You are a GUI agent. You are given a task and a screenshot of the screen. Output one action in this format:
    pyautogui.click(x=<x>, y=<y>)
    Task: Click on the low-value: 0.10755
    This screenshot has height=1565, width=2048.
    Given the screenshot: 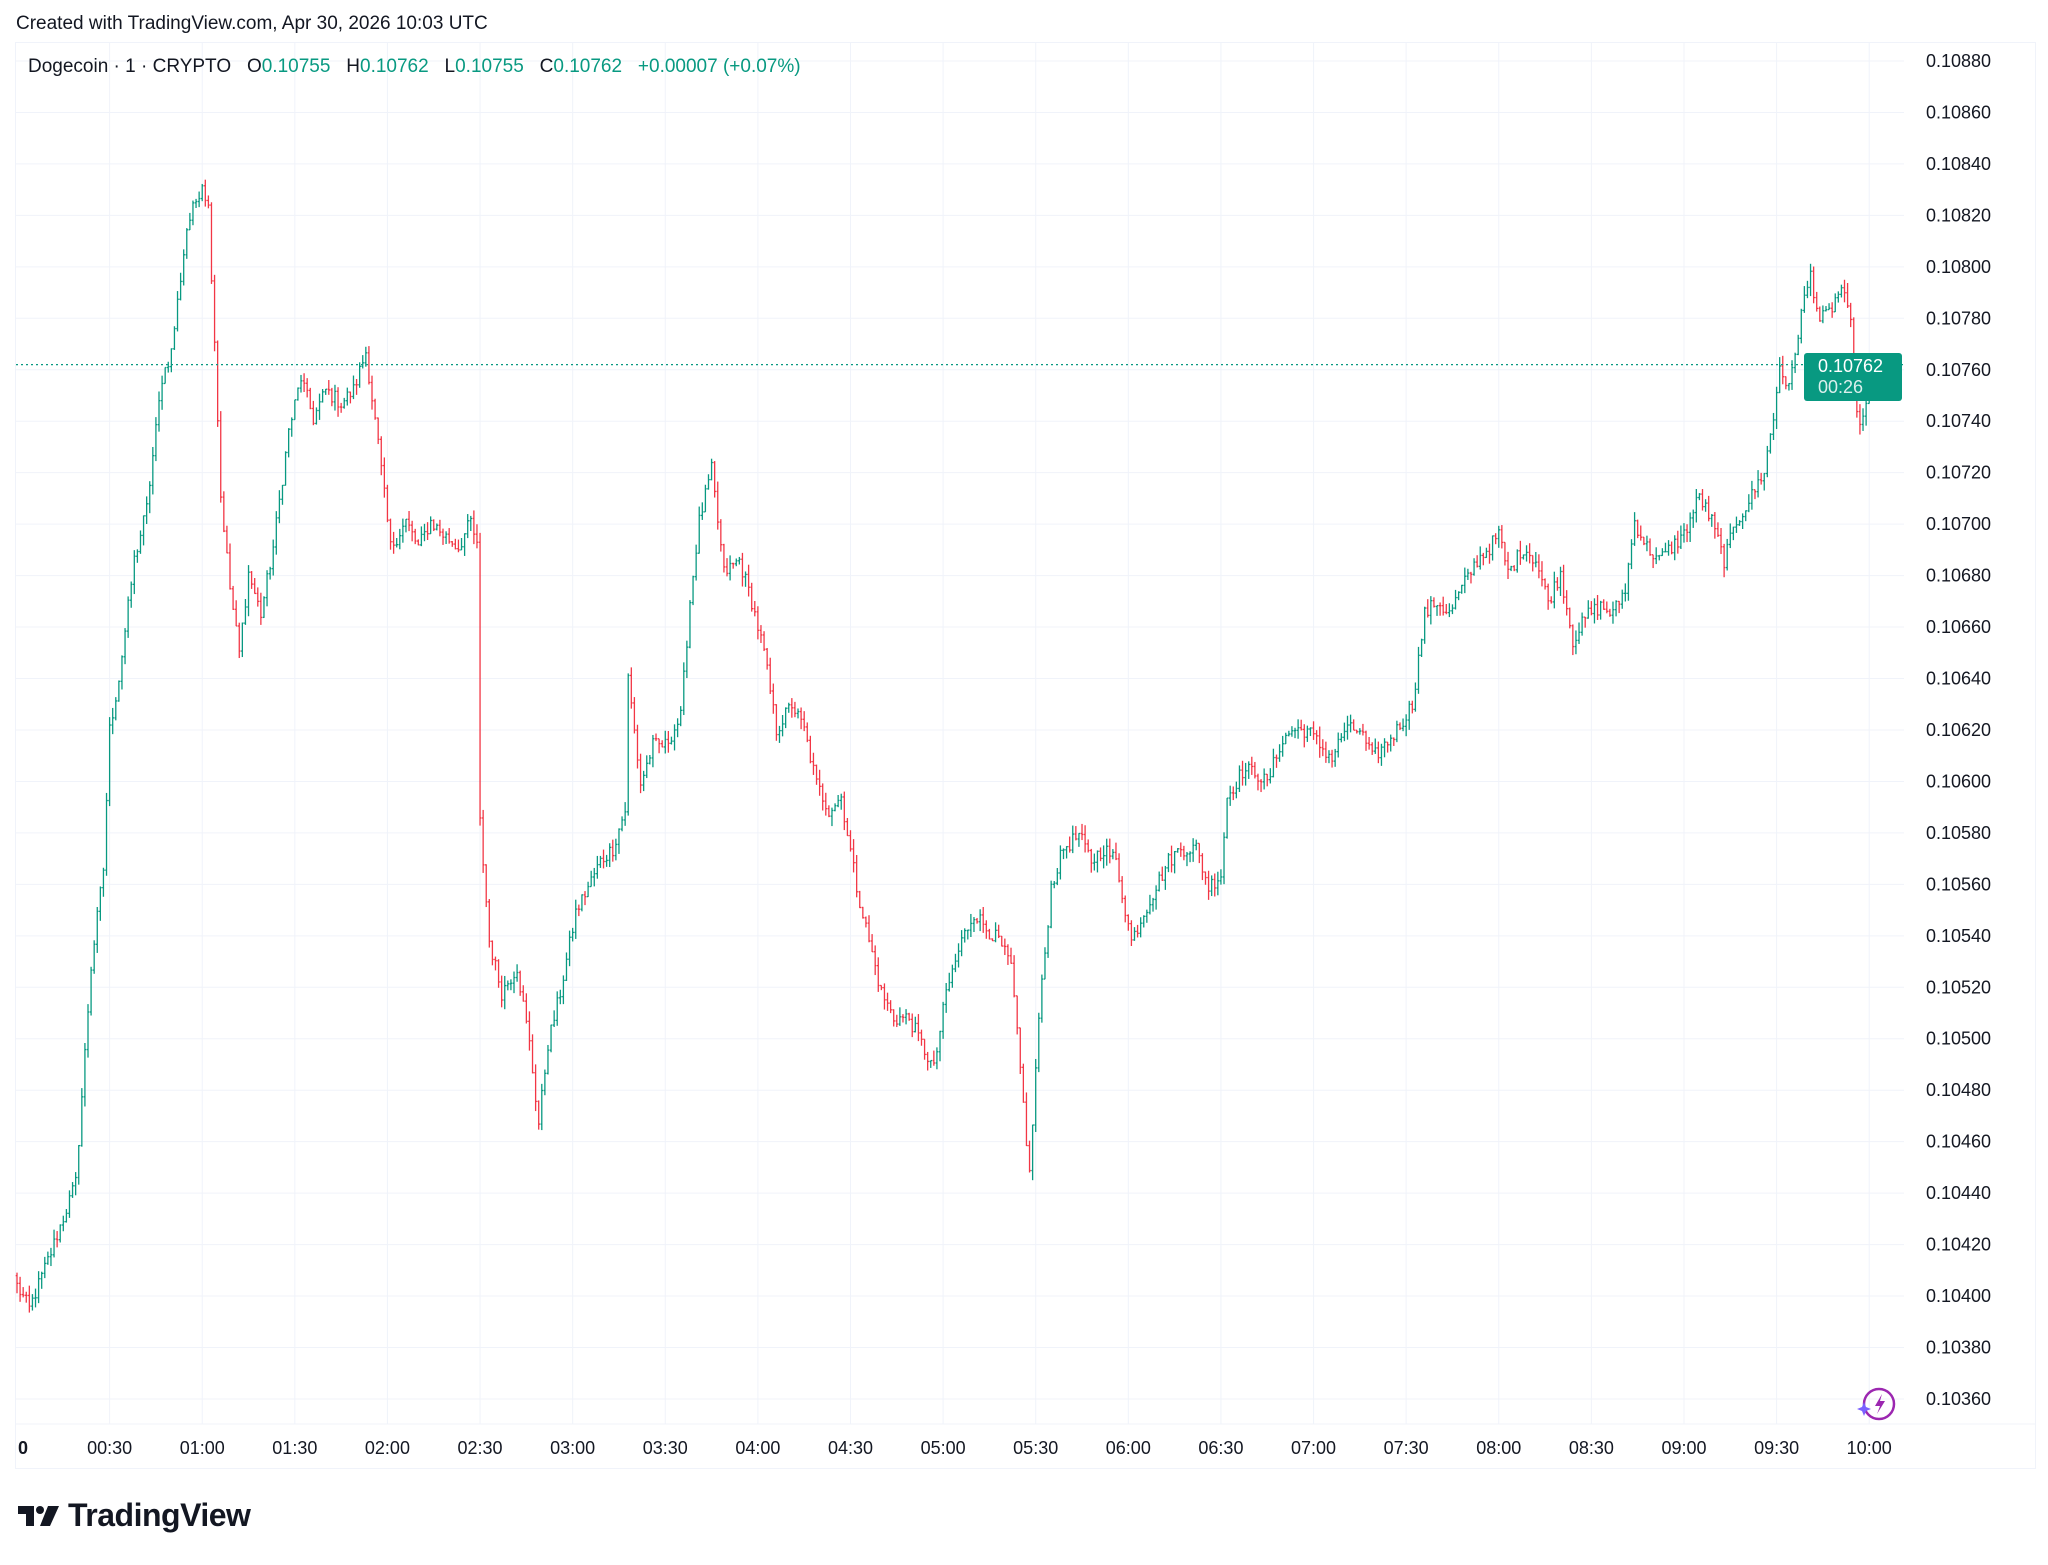 What is the action you would take?
    pyautogui.click(x=489, y=66)
    